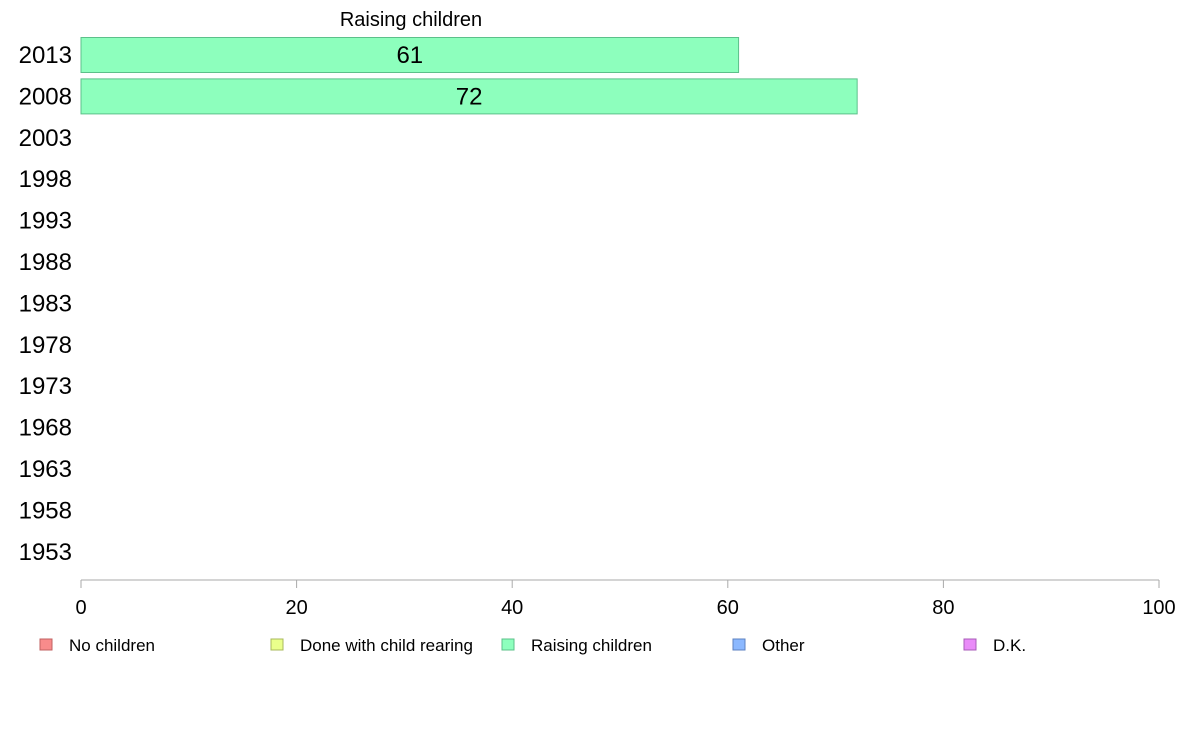 Image resolution: width=1188 pixels, height=736 pixels. I want to click on y-tick-label: 1993, so click(45, 221).